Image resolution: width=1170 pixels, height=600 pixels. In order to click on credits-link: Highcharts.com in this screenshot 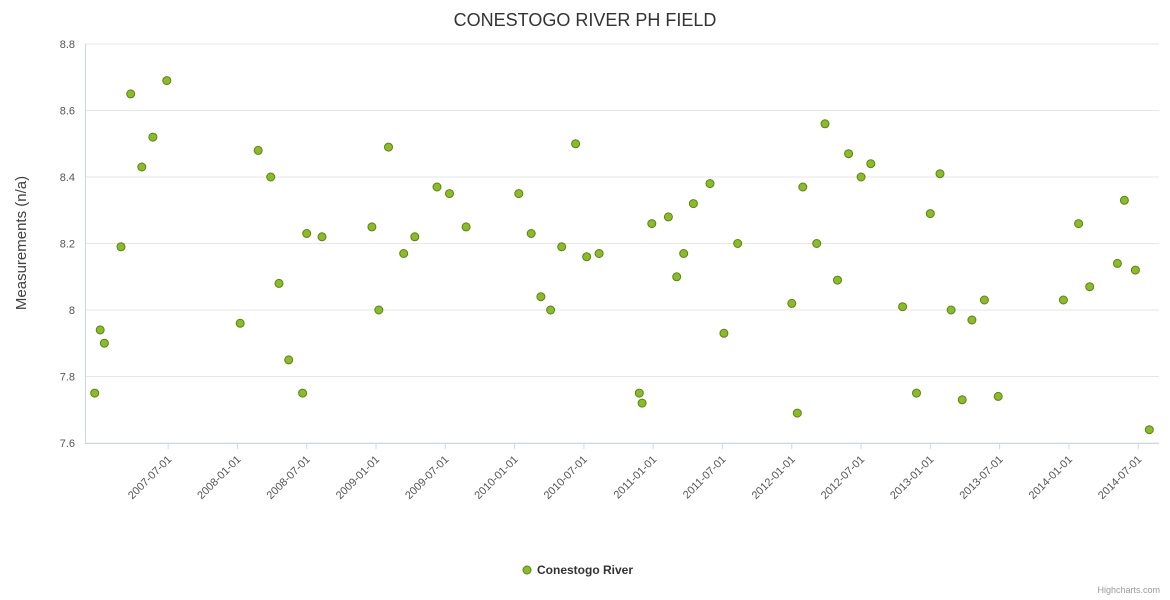, I will do `click(1128, 590)`.